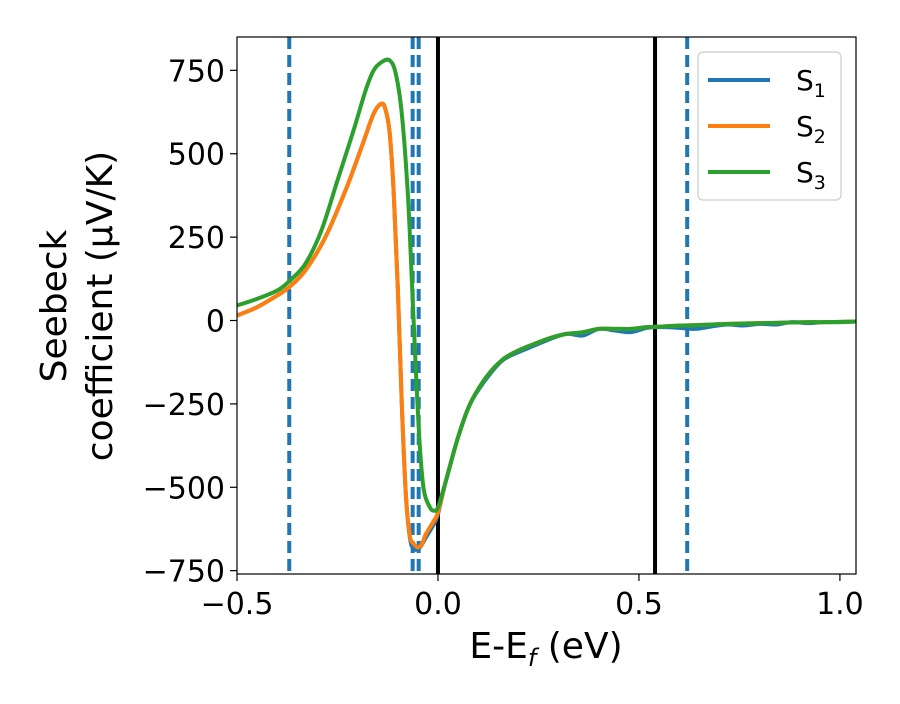 The image size is (900, 704). I want to click on y-tick-label: −500, so click(184, 488).